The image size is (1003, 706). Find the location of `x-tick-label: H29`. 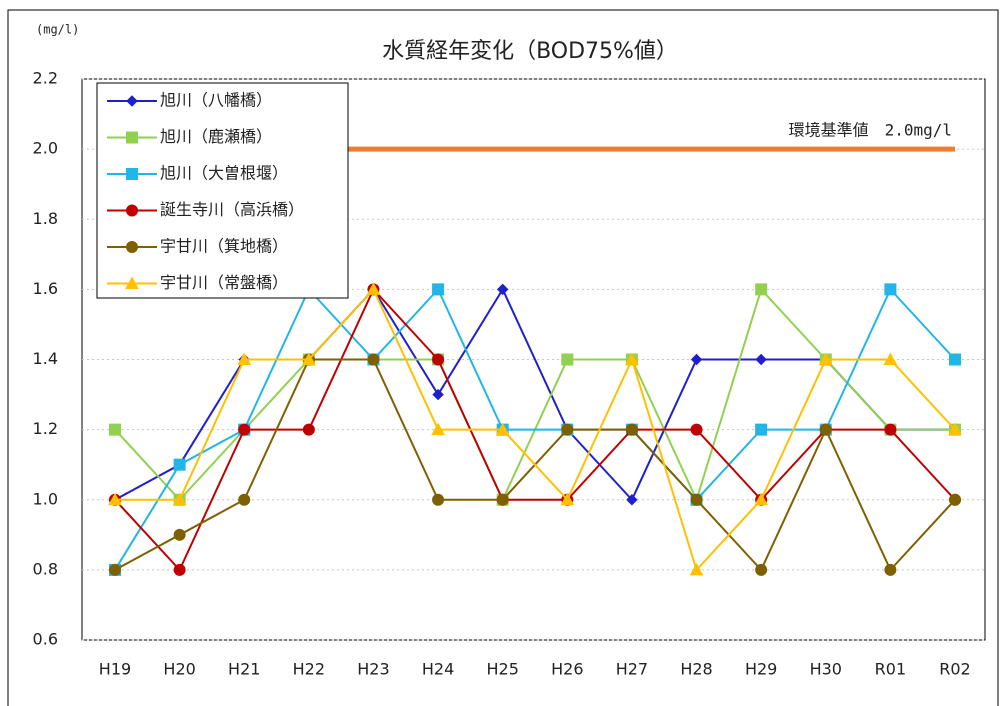

x-tick-label: H29 is located at coordinates (761, 669).